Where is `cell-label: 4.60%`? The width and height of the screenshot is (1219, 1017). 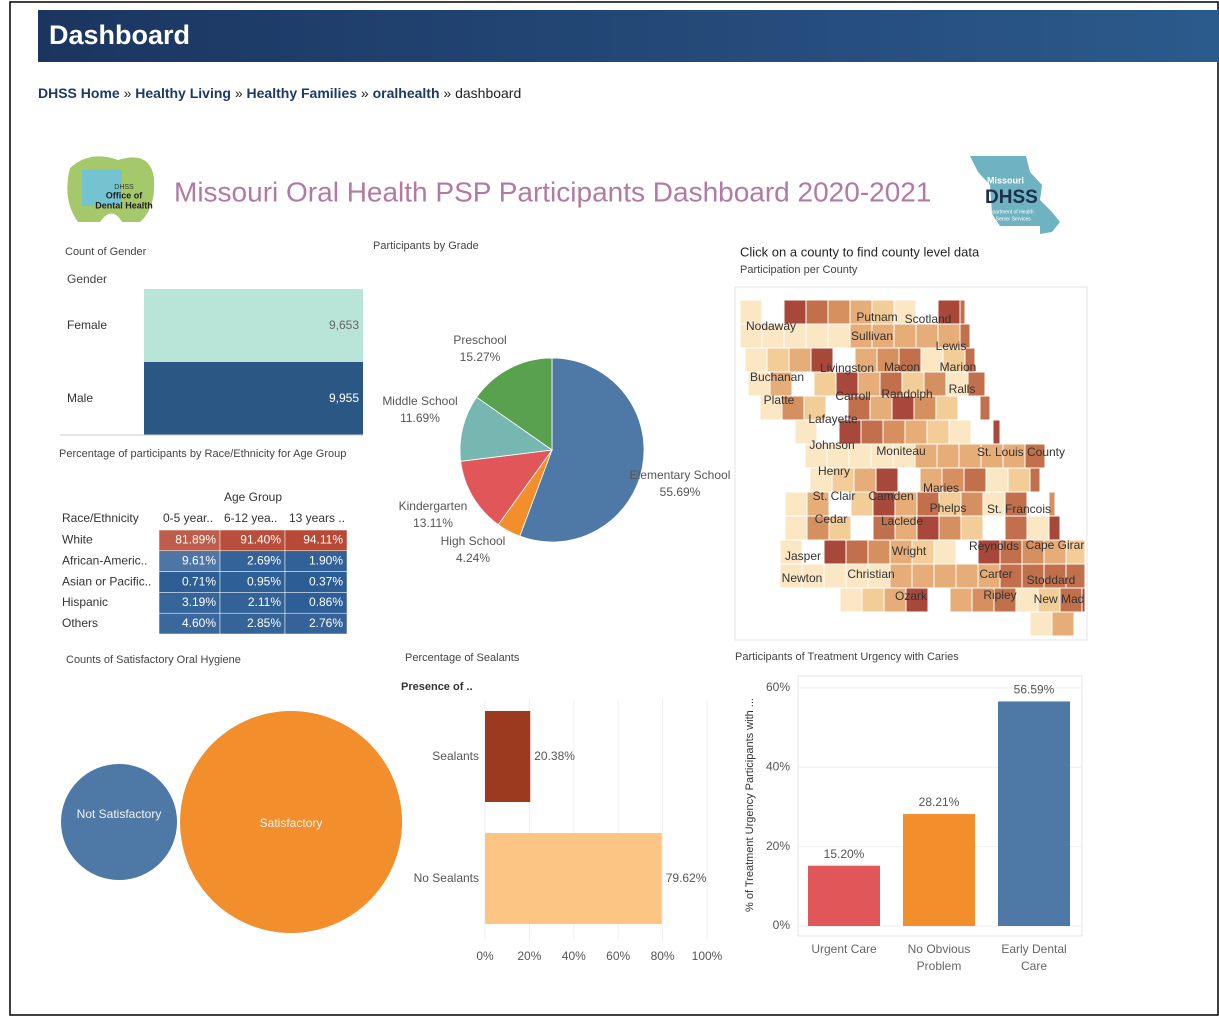 cell-label: 4.60% is located at coordinates (199, 623).